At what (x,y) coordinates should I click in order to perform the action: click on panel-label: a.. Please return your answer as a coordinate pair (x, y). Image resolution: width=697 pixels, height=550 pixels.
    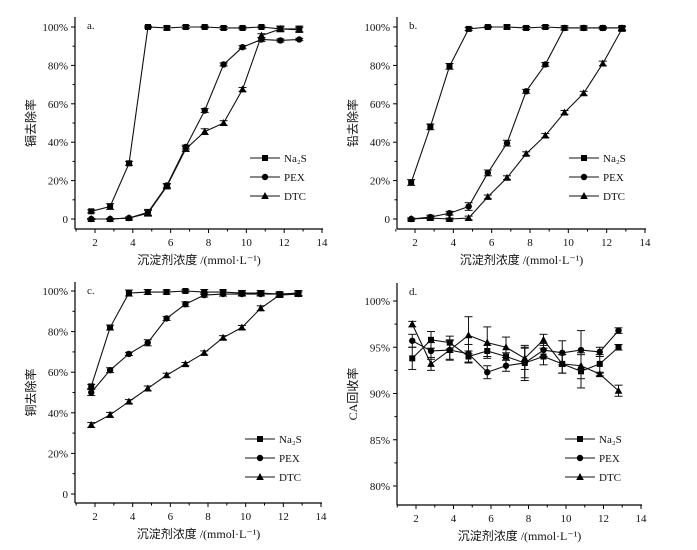
    Looking at the image, I should click on (91, 26).